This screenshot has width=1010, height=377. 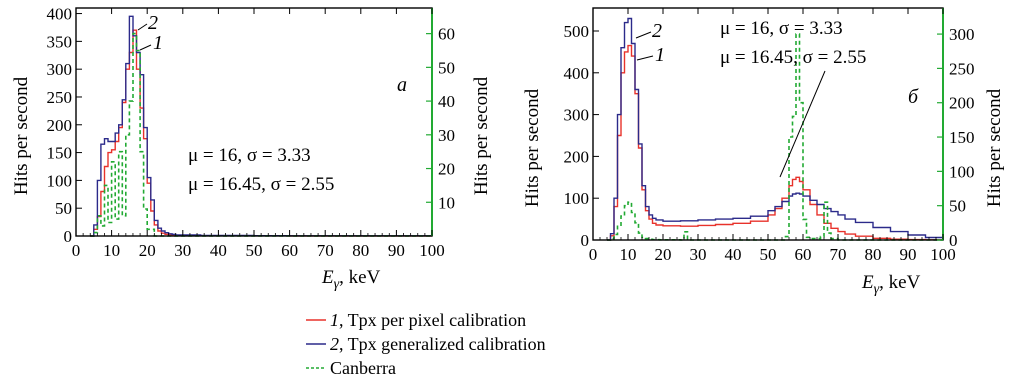 I want to click on panel-b-y-right-tick-label: 200, so click(x=962, y=103).